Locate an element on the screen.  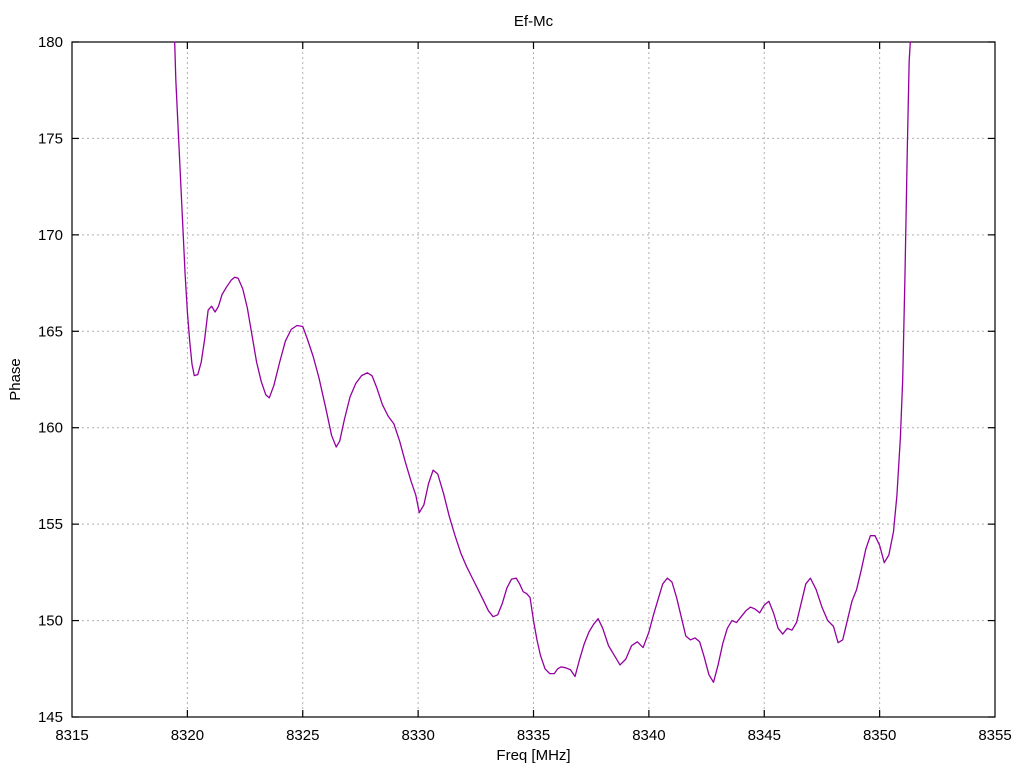
x-tick-label: 8335 is located at coordinates (533, 735).